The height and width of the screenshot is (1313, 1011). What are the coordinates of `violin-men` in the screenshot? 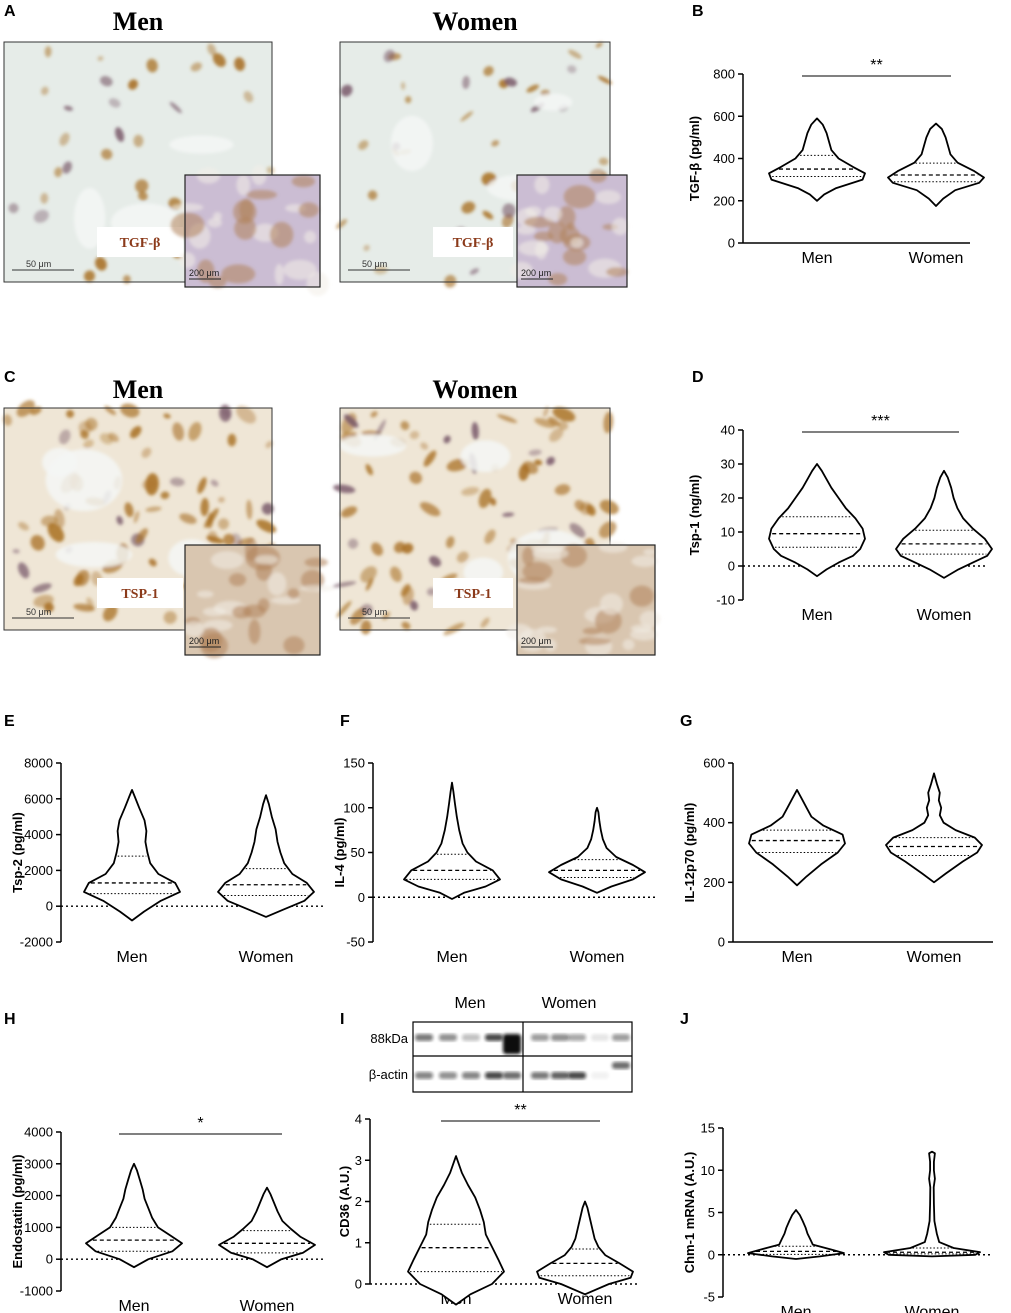 It's located at (796, 1234).